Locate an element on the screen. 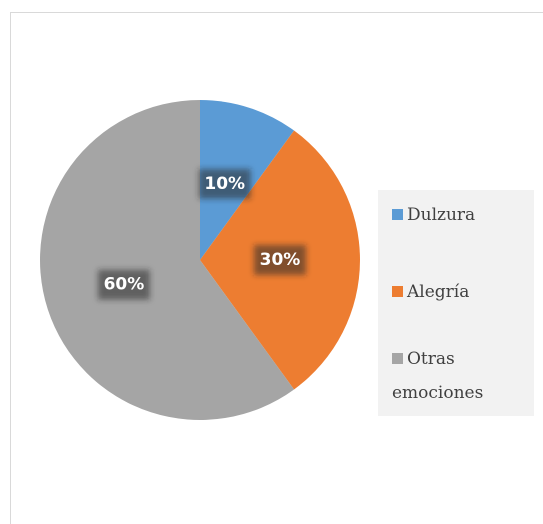 Image resolution: width=543 pixels, height=524 pixels. legend-entry: Otras emociones is located at coordinates (460, 376).